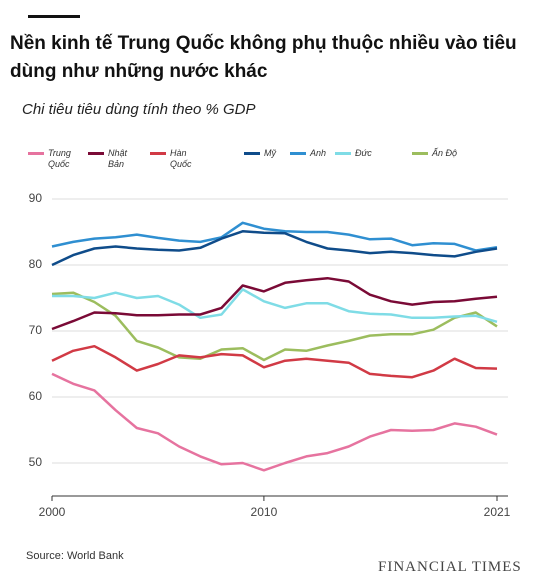 This screenshot has height=587, width=534. What do you see at coordinates (139, 109) in the screenshot?
I see `chart-subtitle: Chi tiêu tiêu dùng tính theo % GDP` at bounding box center [139, 109].